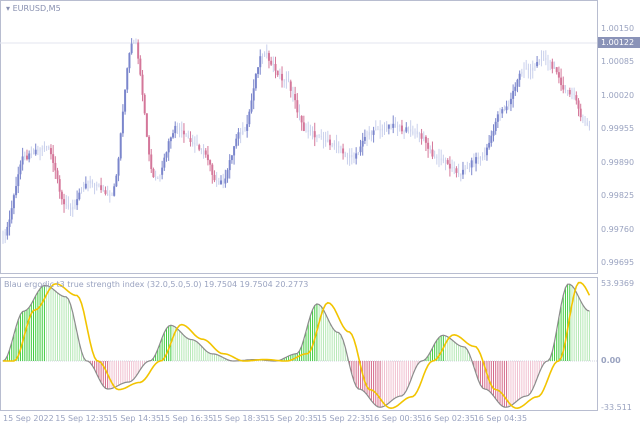 This screenshot has width=640, height=427. What do you see at coordinates (618, 195) in the screenshot?
I see `price-label: 0.99825` at bounding box center [618, 195].